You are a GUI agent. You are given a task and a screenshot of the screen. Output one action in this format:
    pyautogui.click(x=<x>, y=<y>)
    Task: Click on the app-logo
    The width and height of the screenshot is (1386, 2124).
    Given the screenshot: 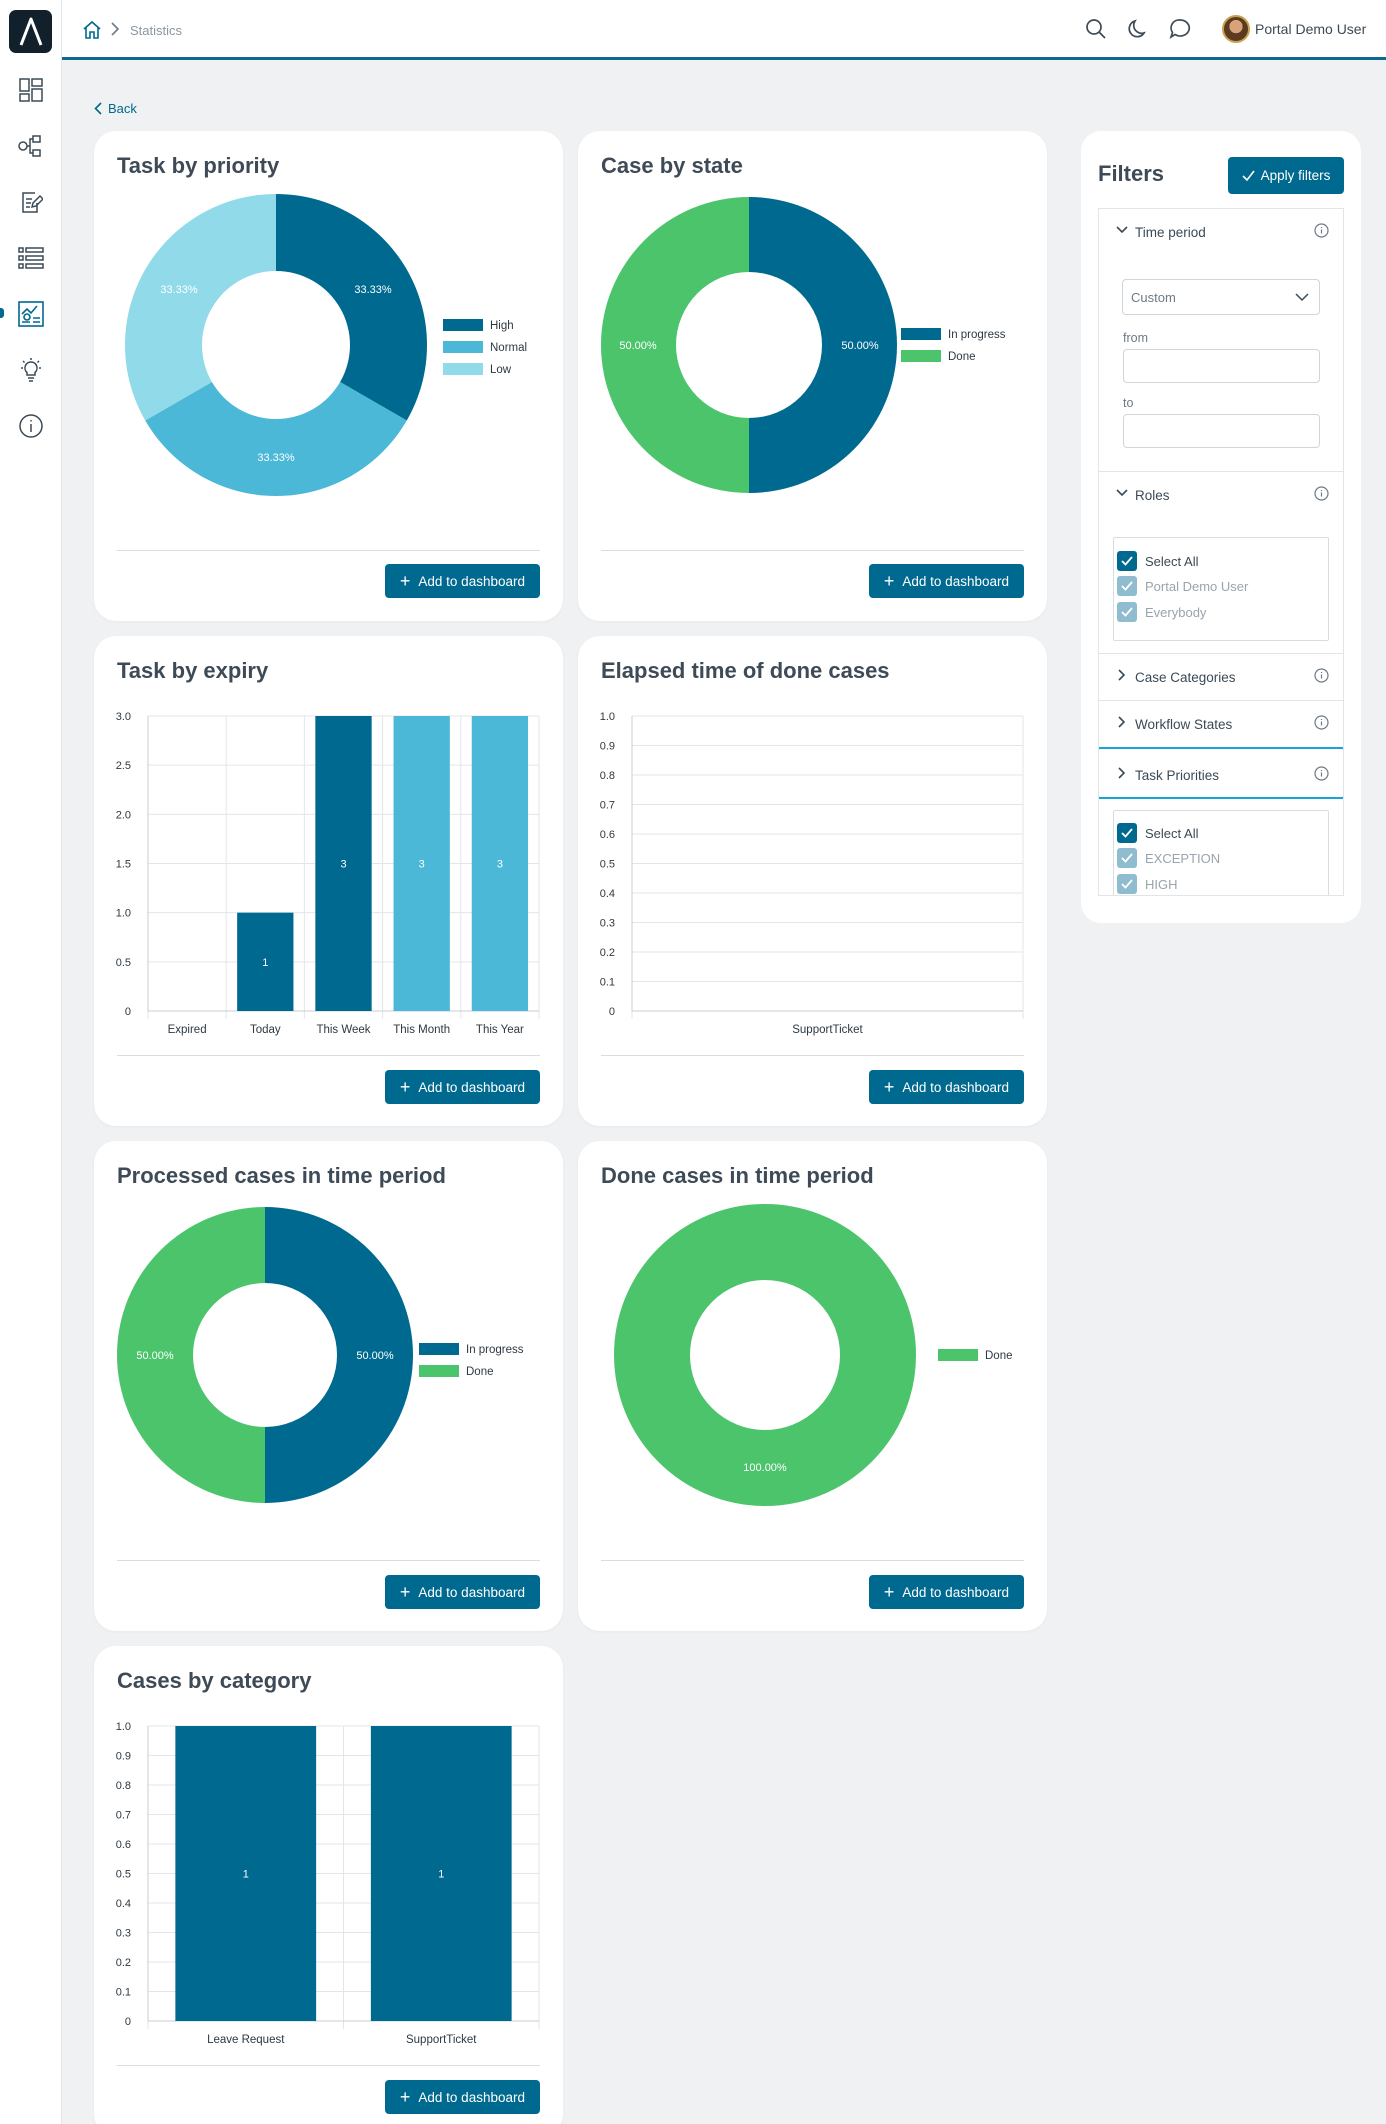 What is the action you would take?
    pyautogui.click(x=30, y=31)
    